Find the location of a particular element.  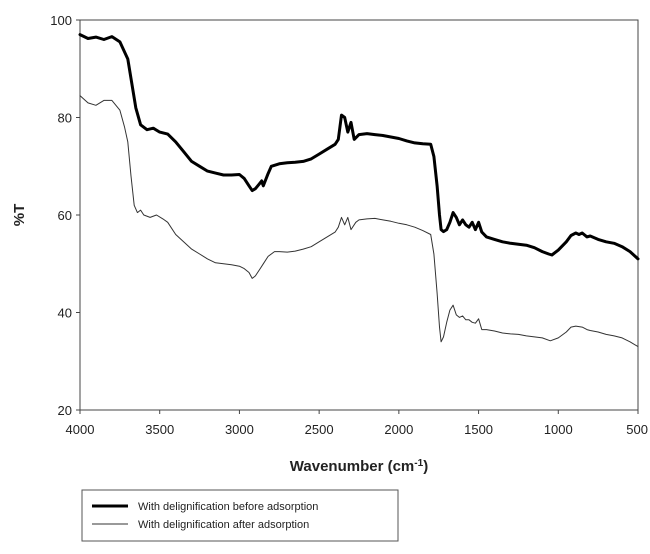

x-tick-label: 500 is located at coordinates (637, 429).